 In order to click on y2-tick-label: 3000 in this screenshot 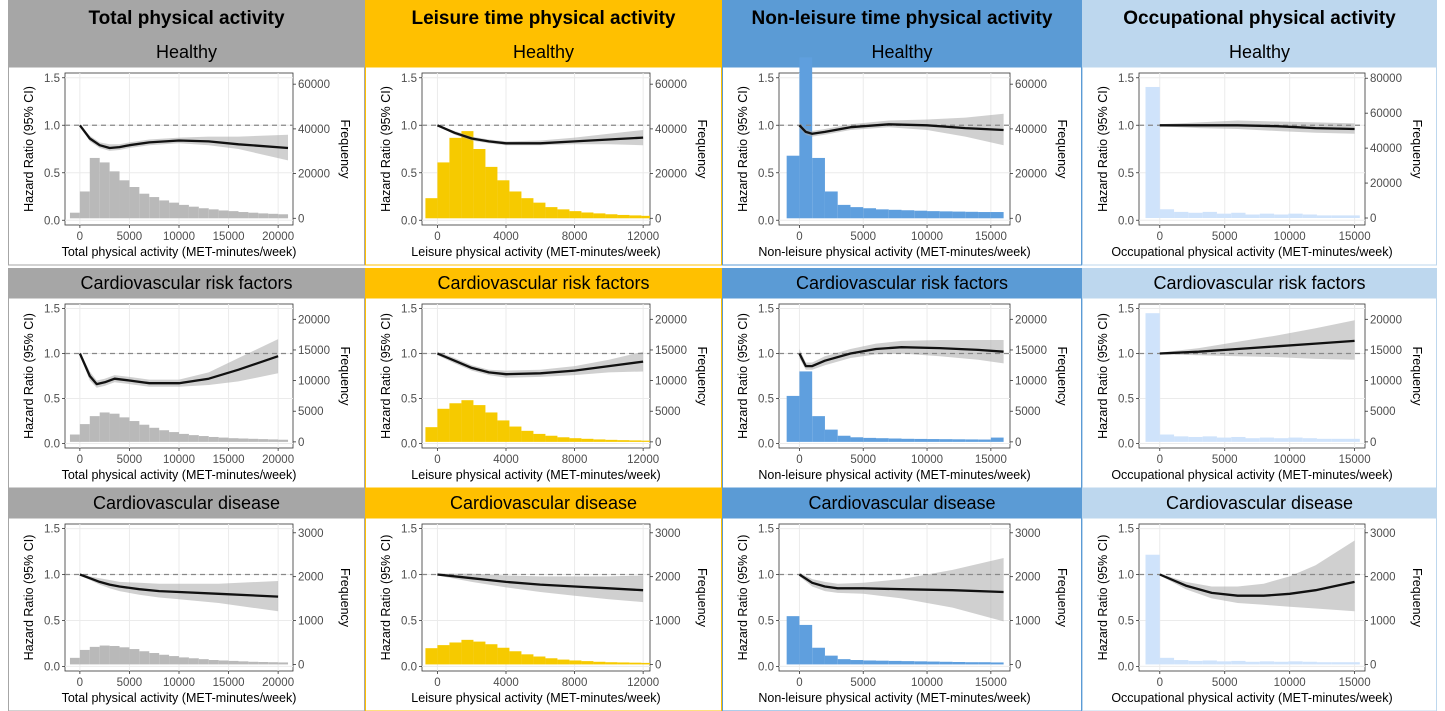, I will do `click(1028, 534)`.